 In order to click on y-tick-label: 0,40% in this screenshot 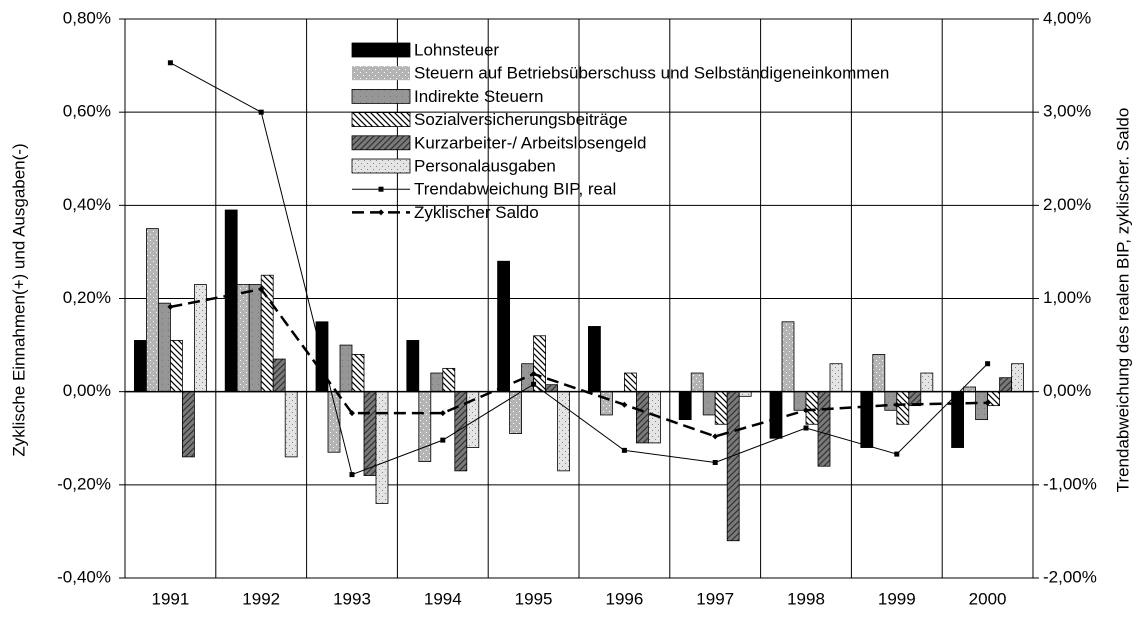, I will do `click(87, 204)`.